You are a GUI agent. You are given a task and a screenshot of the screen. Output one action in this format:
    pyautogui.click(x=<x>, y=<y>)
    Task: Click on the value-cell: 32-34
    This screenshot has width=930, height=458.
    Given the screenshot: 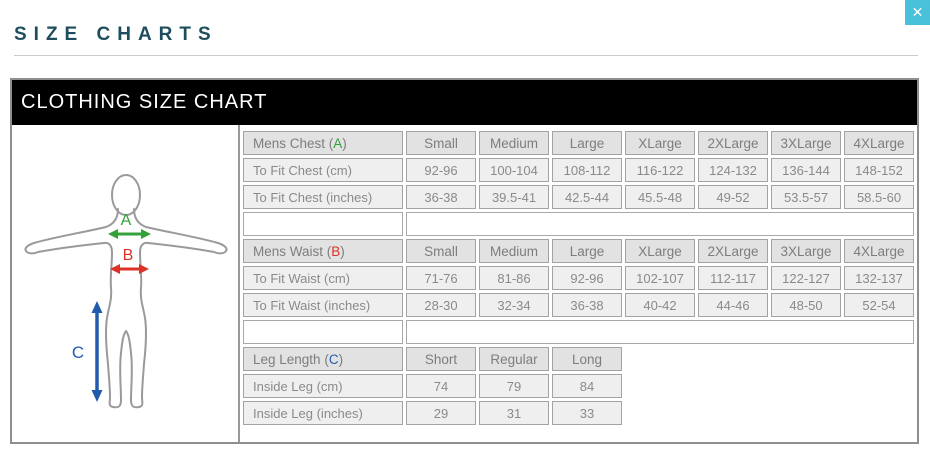 What is the action you would take?
    pyautogui.click(x=514, y=305)
    